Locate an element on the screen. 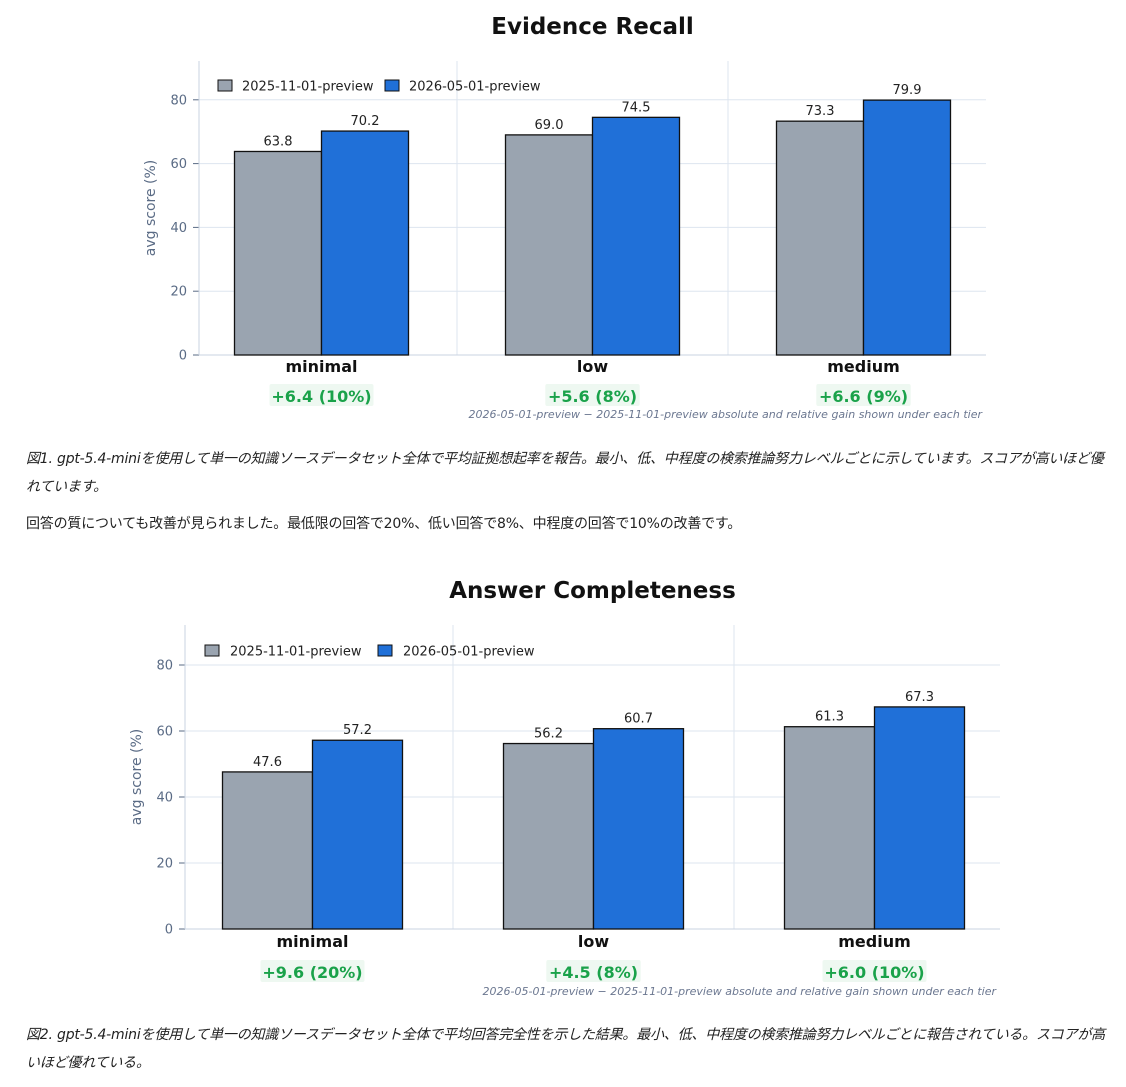 This screenshot has height=1087, width=1126. gain-label-minimal: +9.6 (20%) is located at coordinates (312, 972).